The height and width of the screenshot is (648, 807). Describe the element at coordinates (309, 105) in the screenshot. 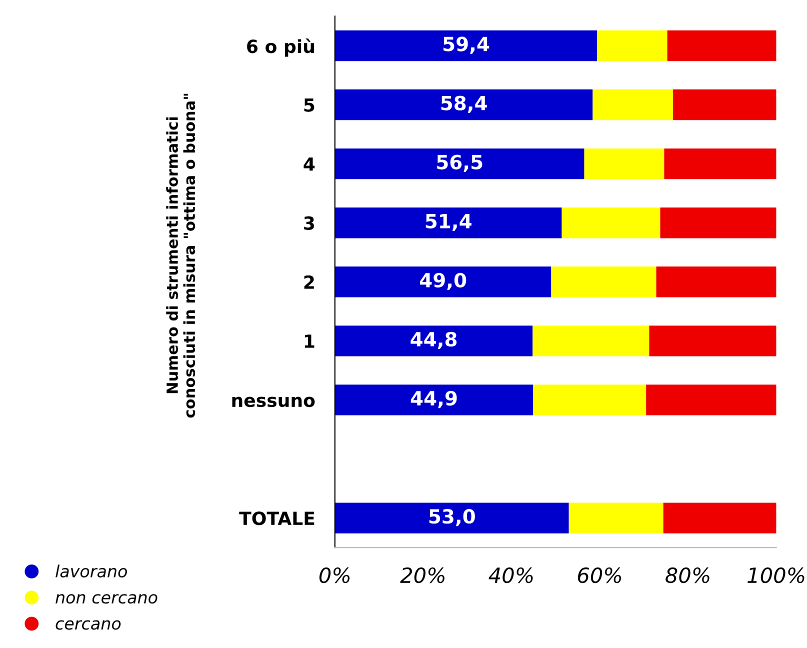

I see `y-tick-label: 5` at that location.